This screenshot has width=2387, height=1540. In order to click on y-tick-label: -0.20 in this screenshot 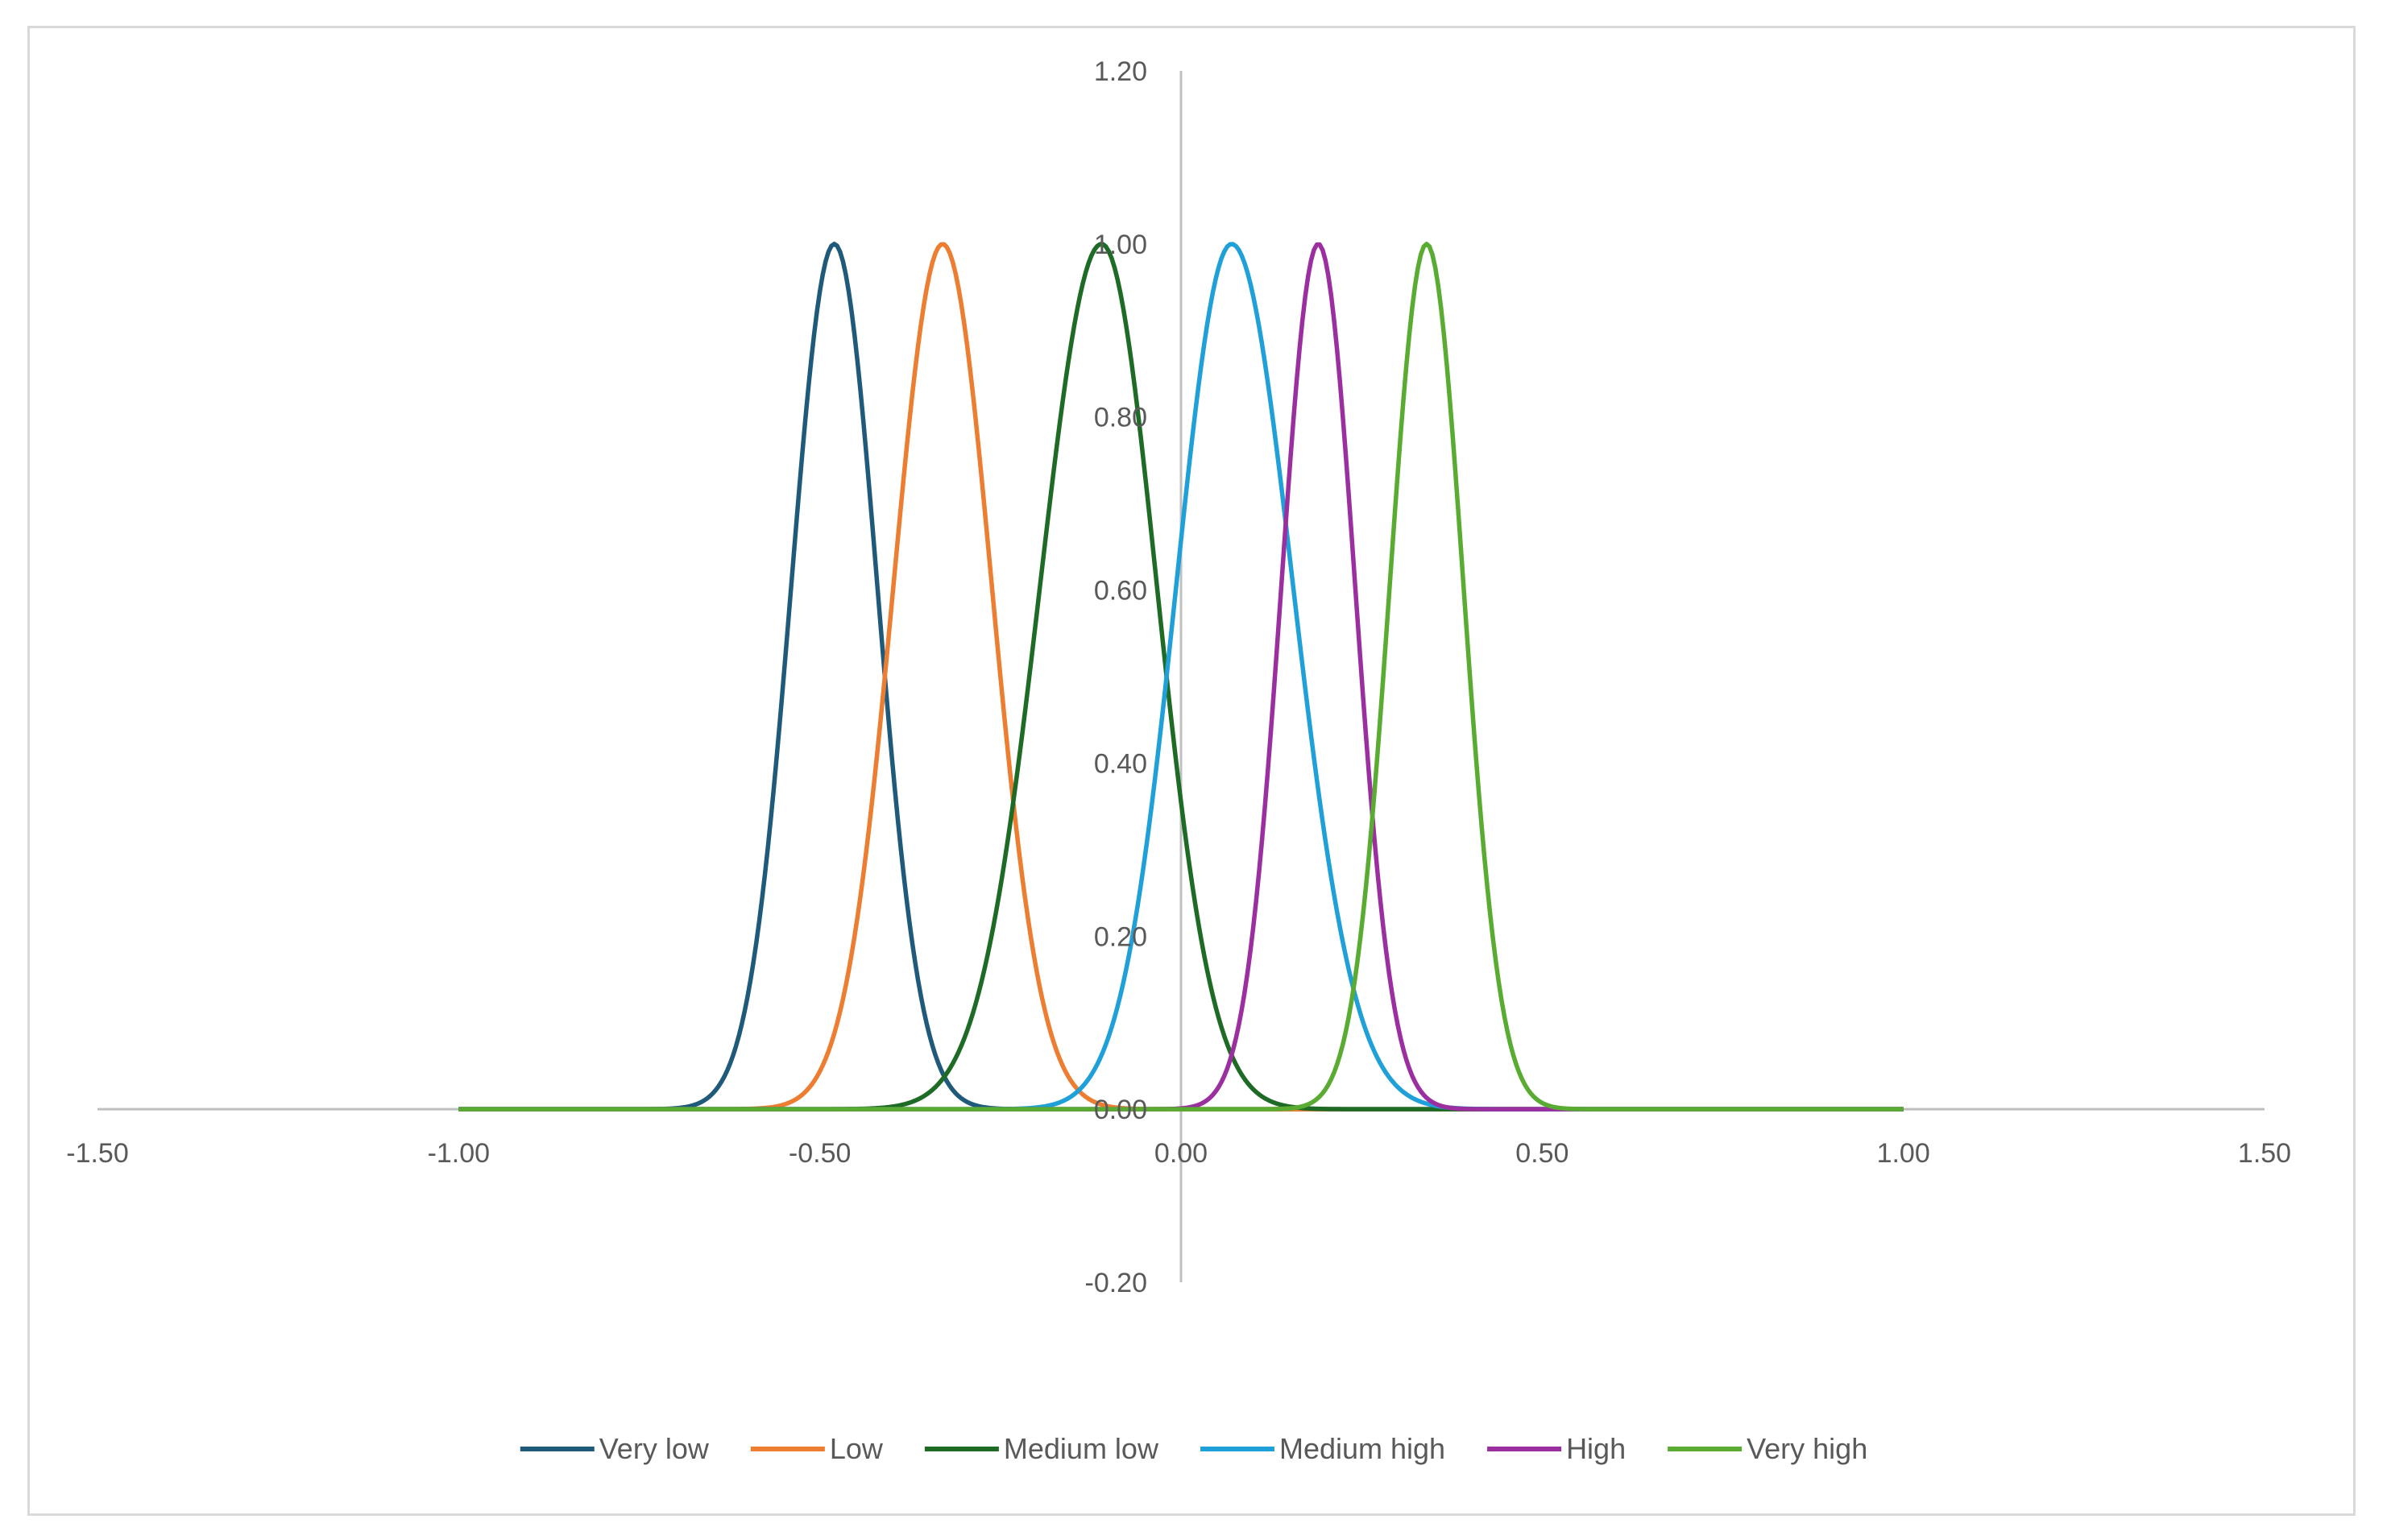, I will do `click(1116, 1283)`.